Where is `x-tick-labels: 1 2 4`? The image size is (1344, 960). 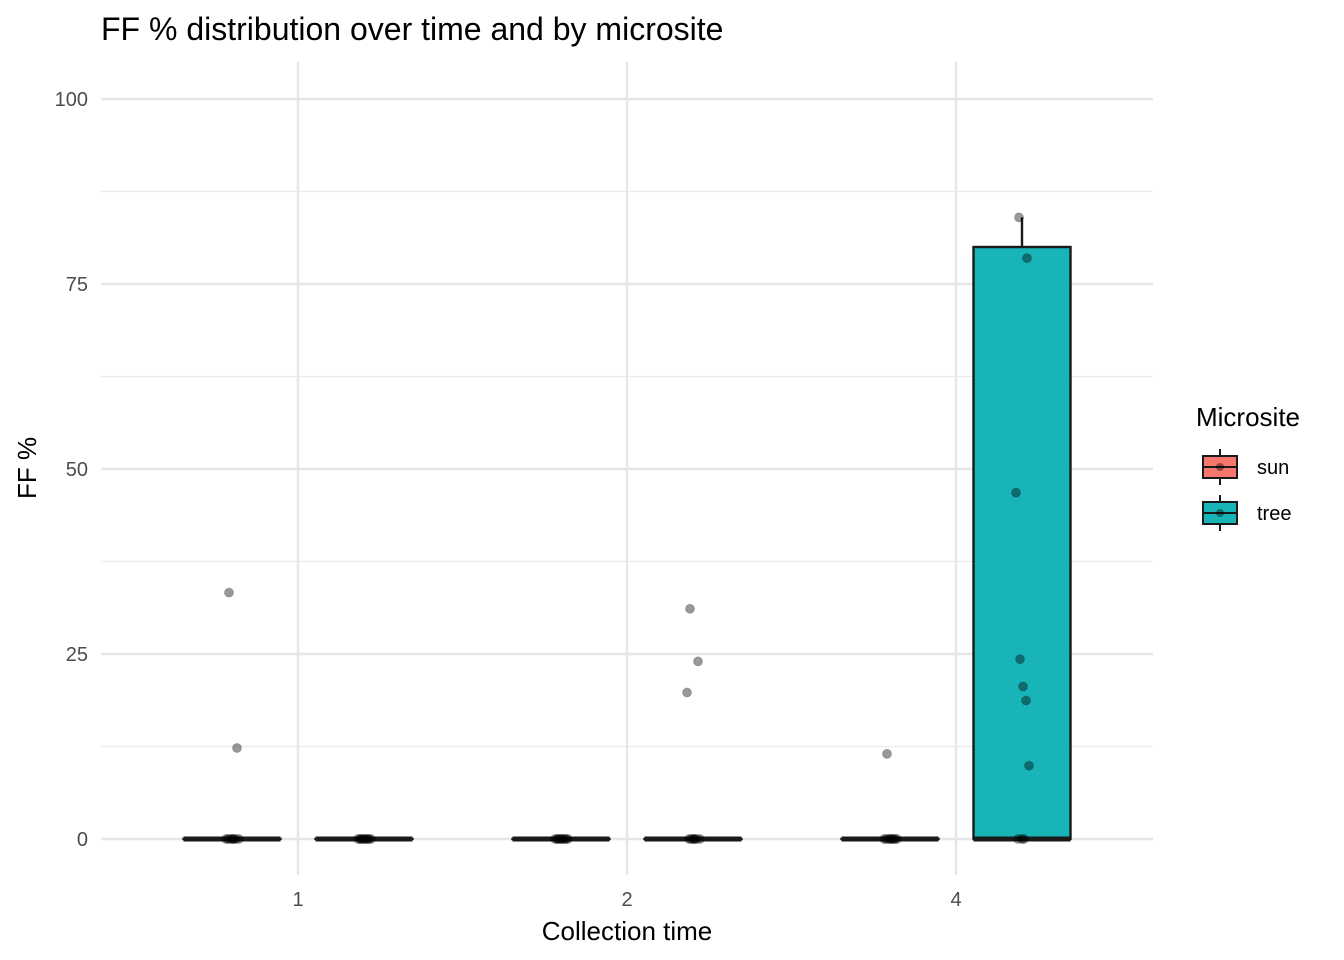 x-tick-labels: 1 2 4 is located at coordinates (626, 900).